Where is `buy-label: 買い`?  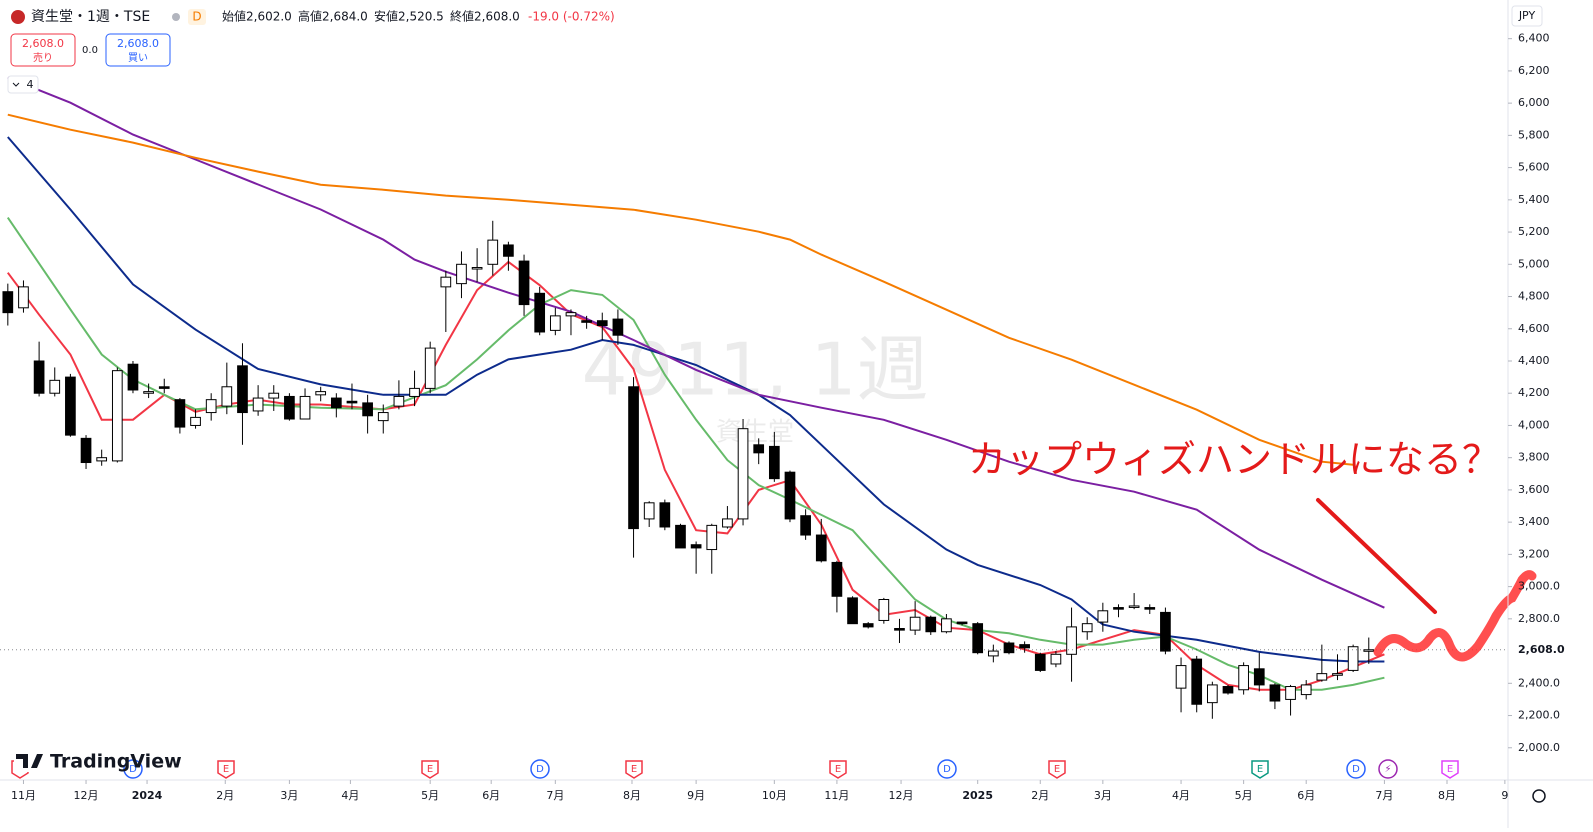 buy-label: 買い is located at coordinates (138, 58).